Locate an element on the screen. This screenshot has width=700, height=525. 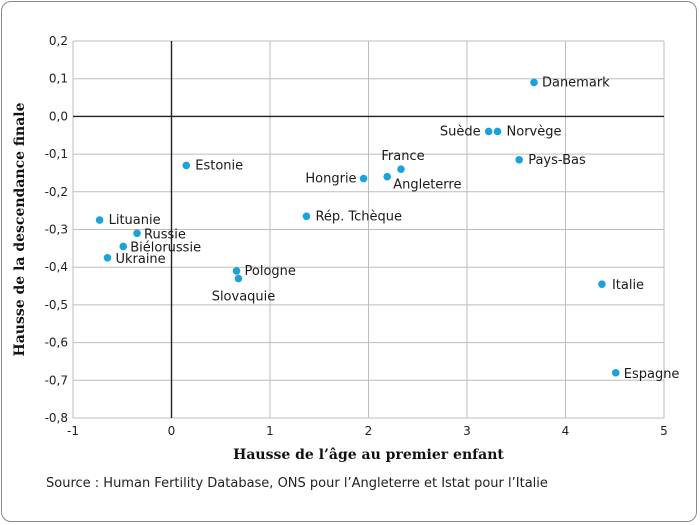
x-tick-label: -1 is located at coordinates (73, 431).